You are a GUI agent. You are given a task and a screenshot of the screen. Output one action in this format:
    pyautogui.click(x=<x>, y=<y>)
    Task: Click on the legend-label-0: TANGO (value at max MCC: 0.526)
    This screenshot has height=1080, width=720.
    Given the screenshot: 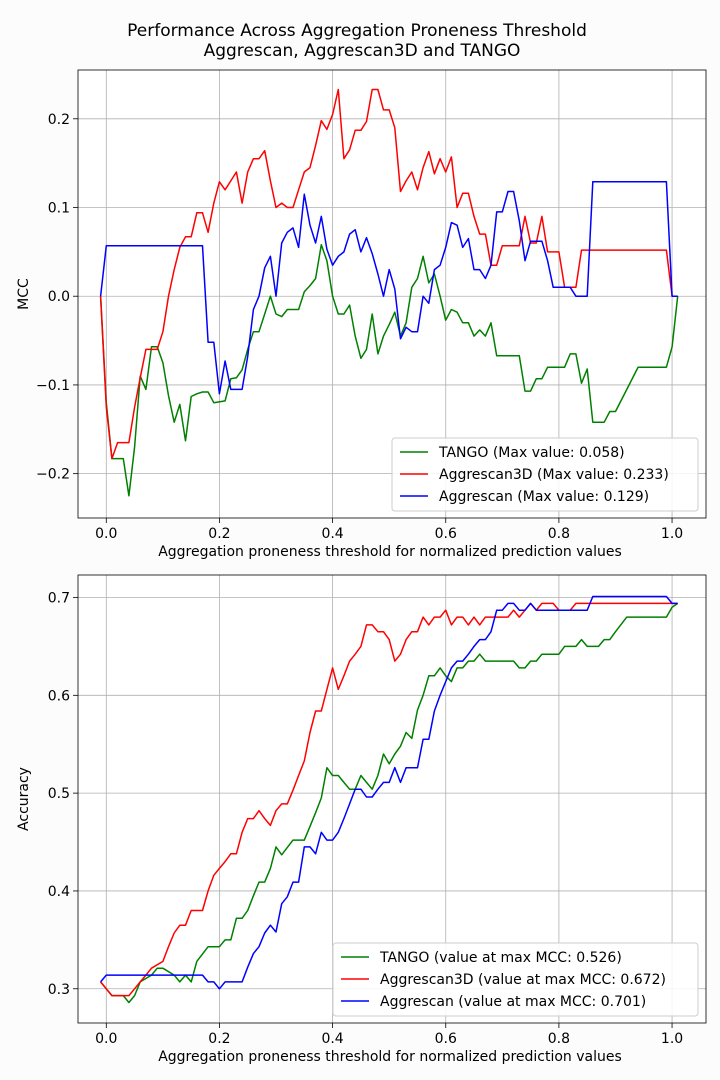 What is the action you would take?
    pyautogui.click(x=500, y=958)
    